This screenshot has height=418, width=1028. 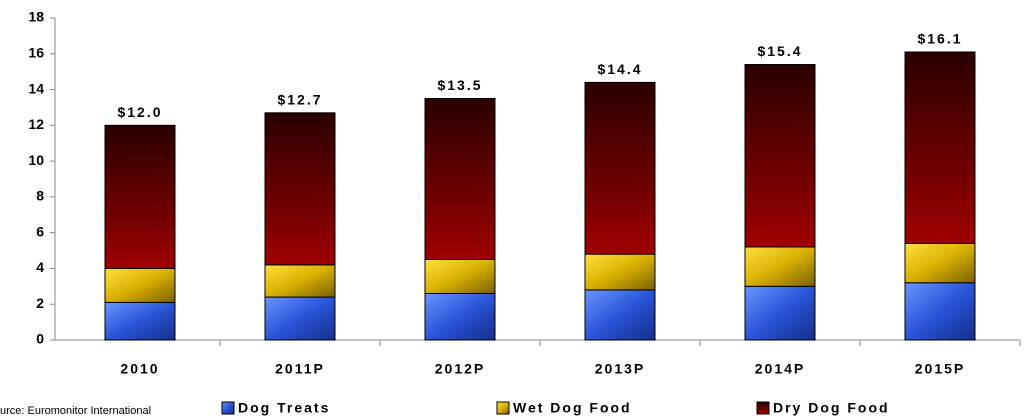 I want to click on legend-label: Wet Dog Food, so click(x=572, y=408).